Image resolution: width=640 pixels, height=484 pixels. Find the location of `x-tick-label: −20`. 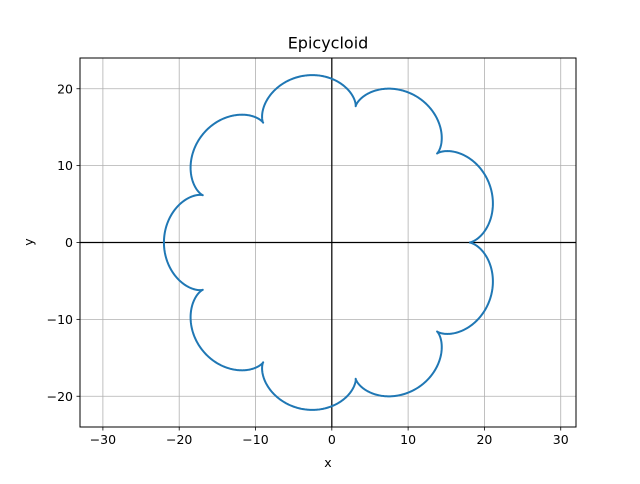

x-tick-label: −20 is located at coordinates (179, 439).